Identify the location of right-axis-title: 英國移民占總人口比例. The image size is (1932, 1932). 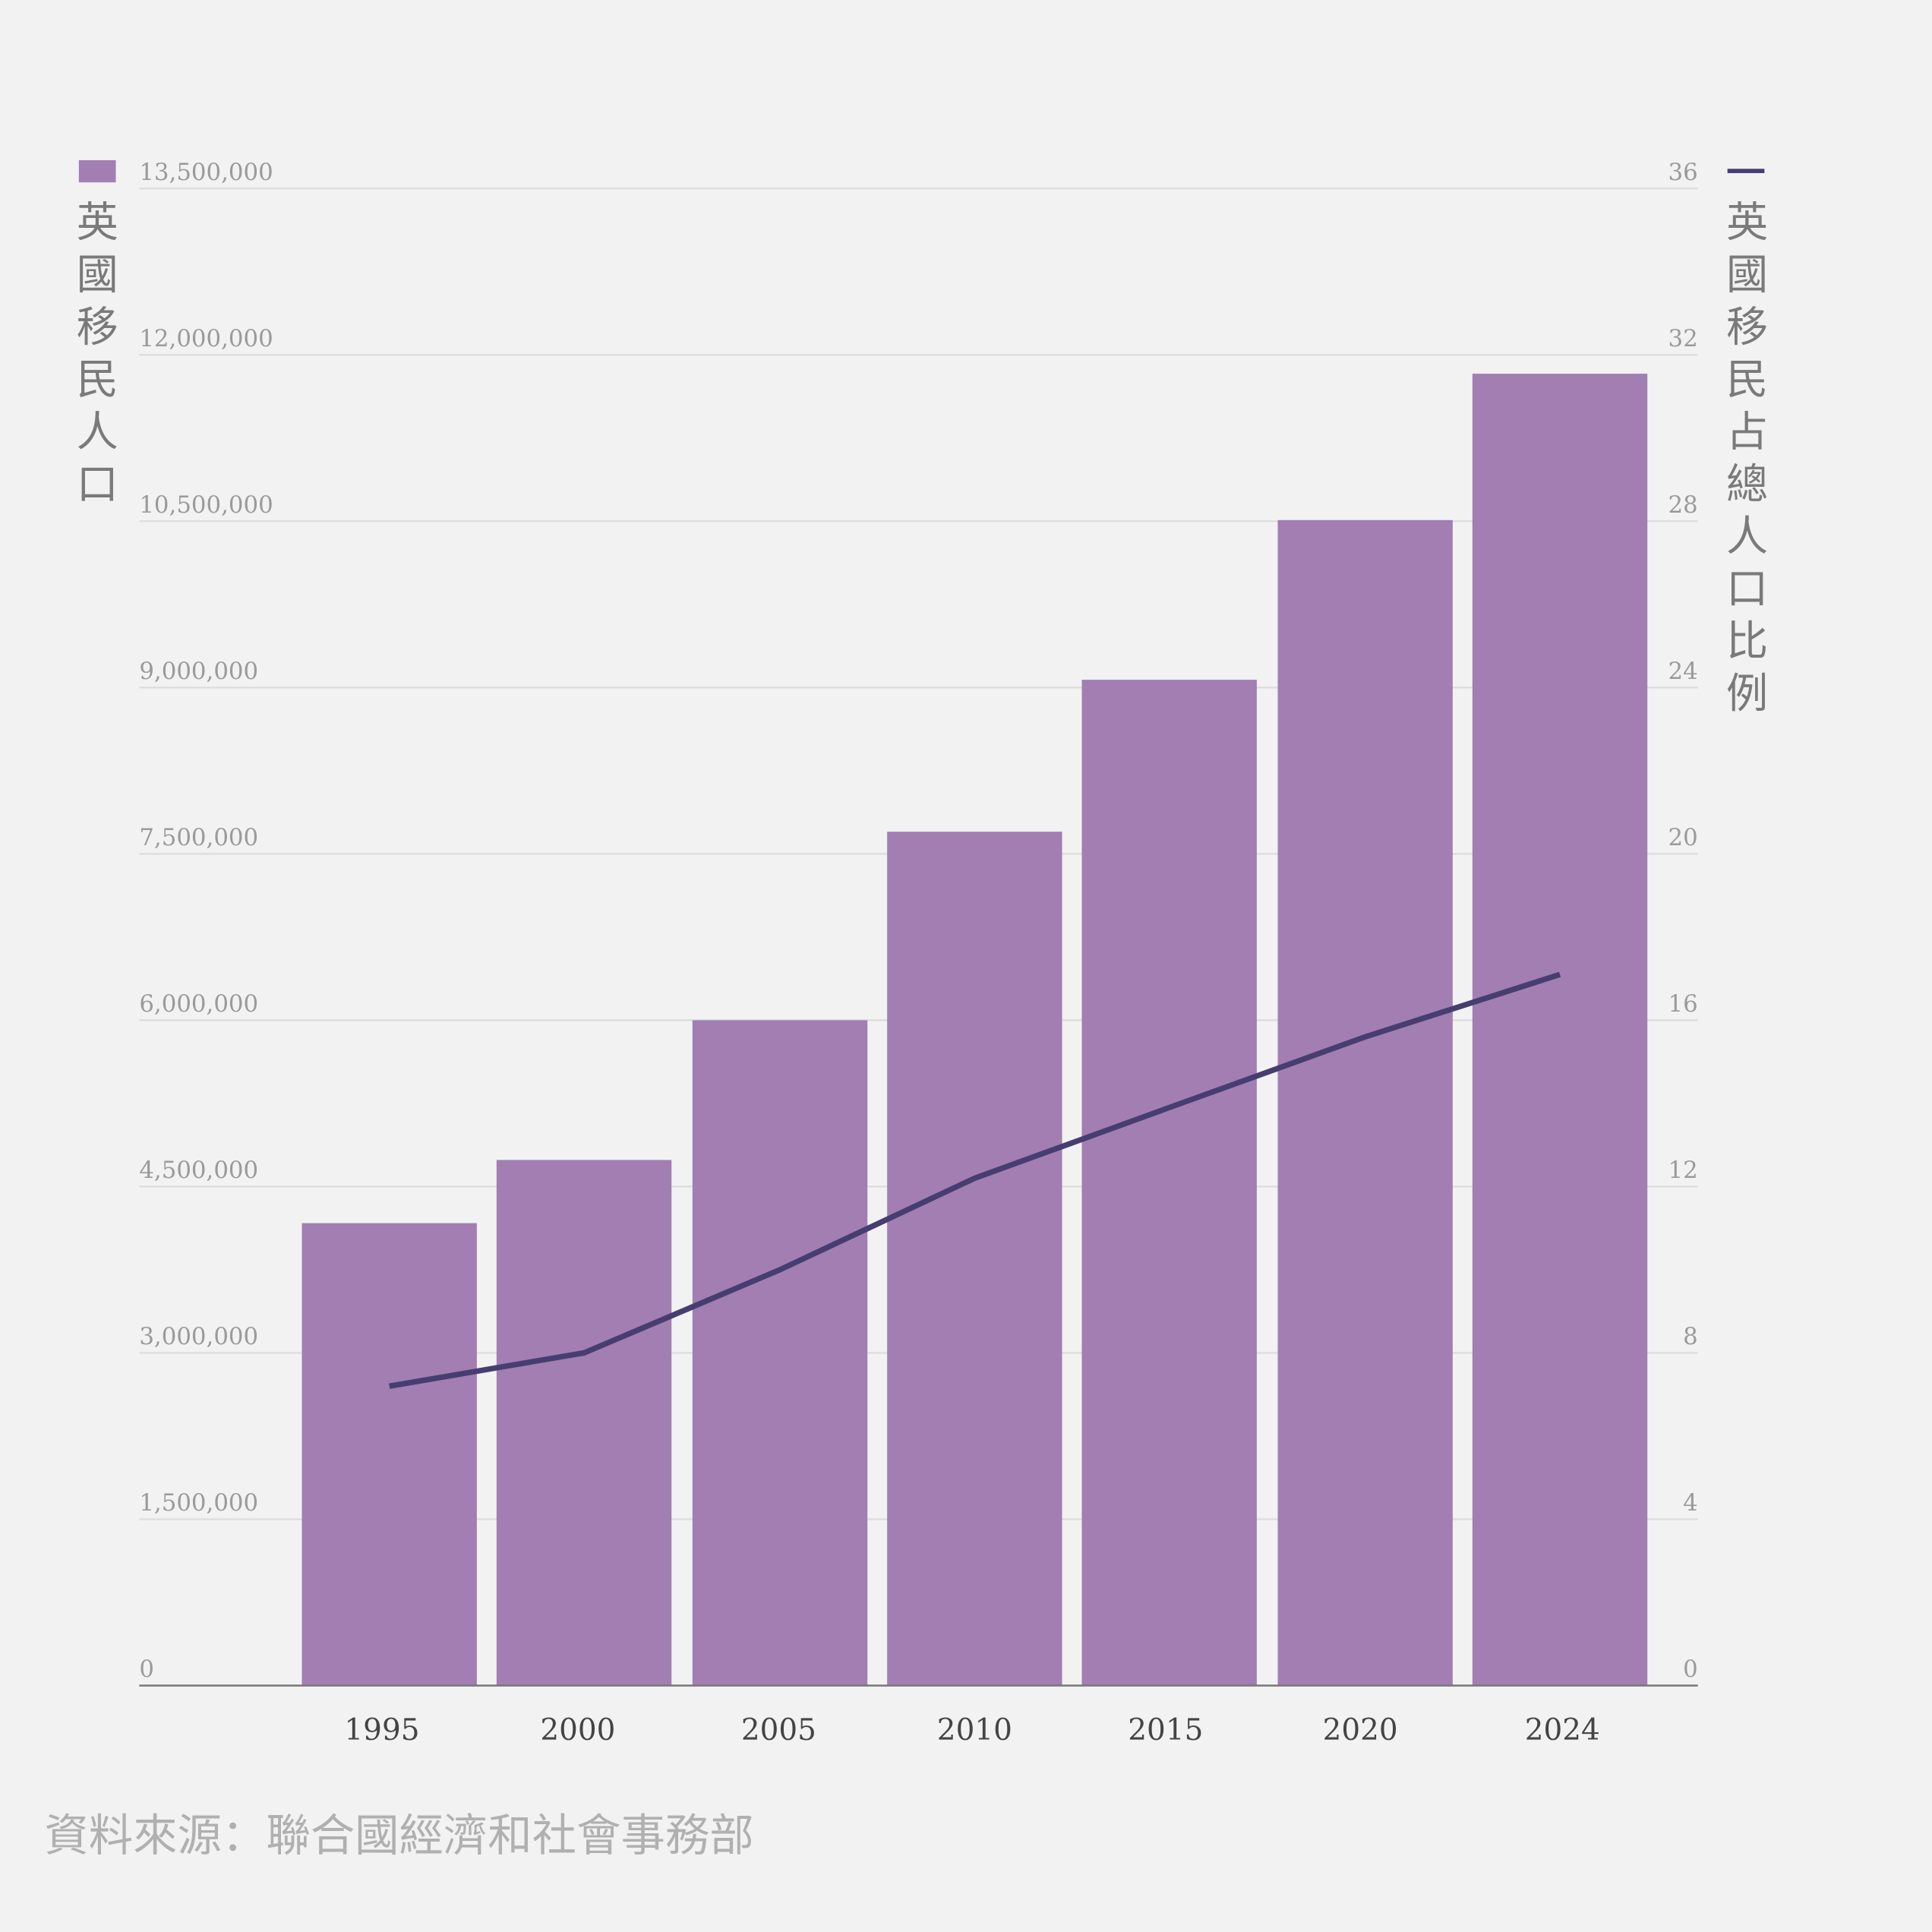
(1747, 459).